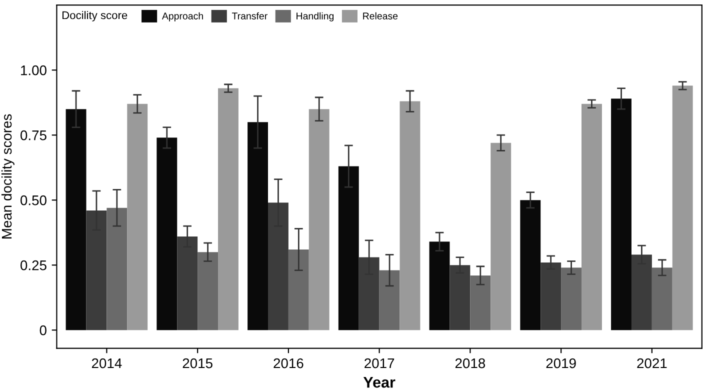 The height and width of the screenshot is (390, 709). What do you see at coordinates (107, 363) in the screenshot?
I see `x-tick-label: 2014` at bounding box center [107, 363].